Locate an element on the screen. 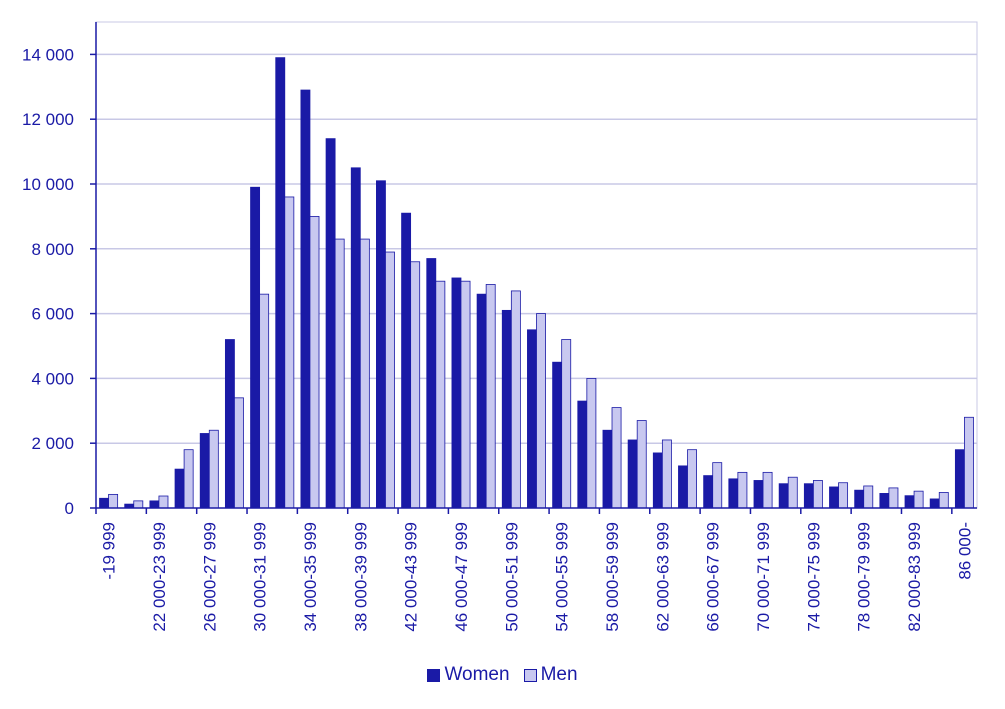 The height and width of the screenshot is (709, 1005). legend-item-women: Women is located at coordinates (468, 675).